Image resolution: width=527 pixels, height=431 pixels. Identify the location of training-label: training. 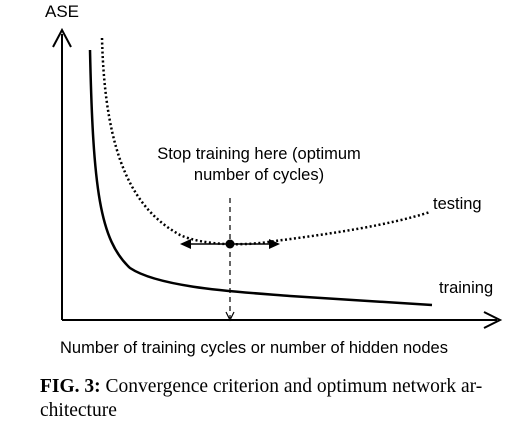
(466, 288).